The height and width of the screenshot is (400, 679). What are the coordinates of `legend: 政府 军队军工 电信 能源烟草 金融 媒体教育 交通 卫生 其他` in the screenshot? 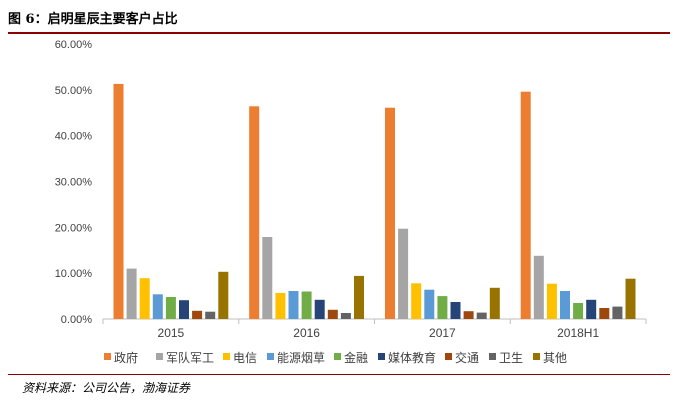 It's located at (335, 357).